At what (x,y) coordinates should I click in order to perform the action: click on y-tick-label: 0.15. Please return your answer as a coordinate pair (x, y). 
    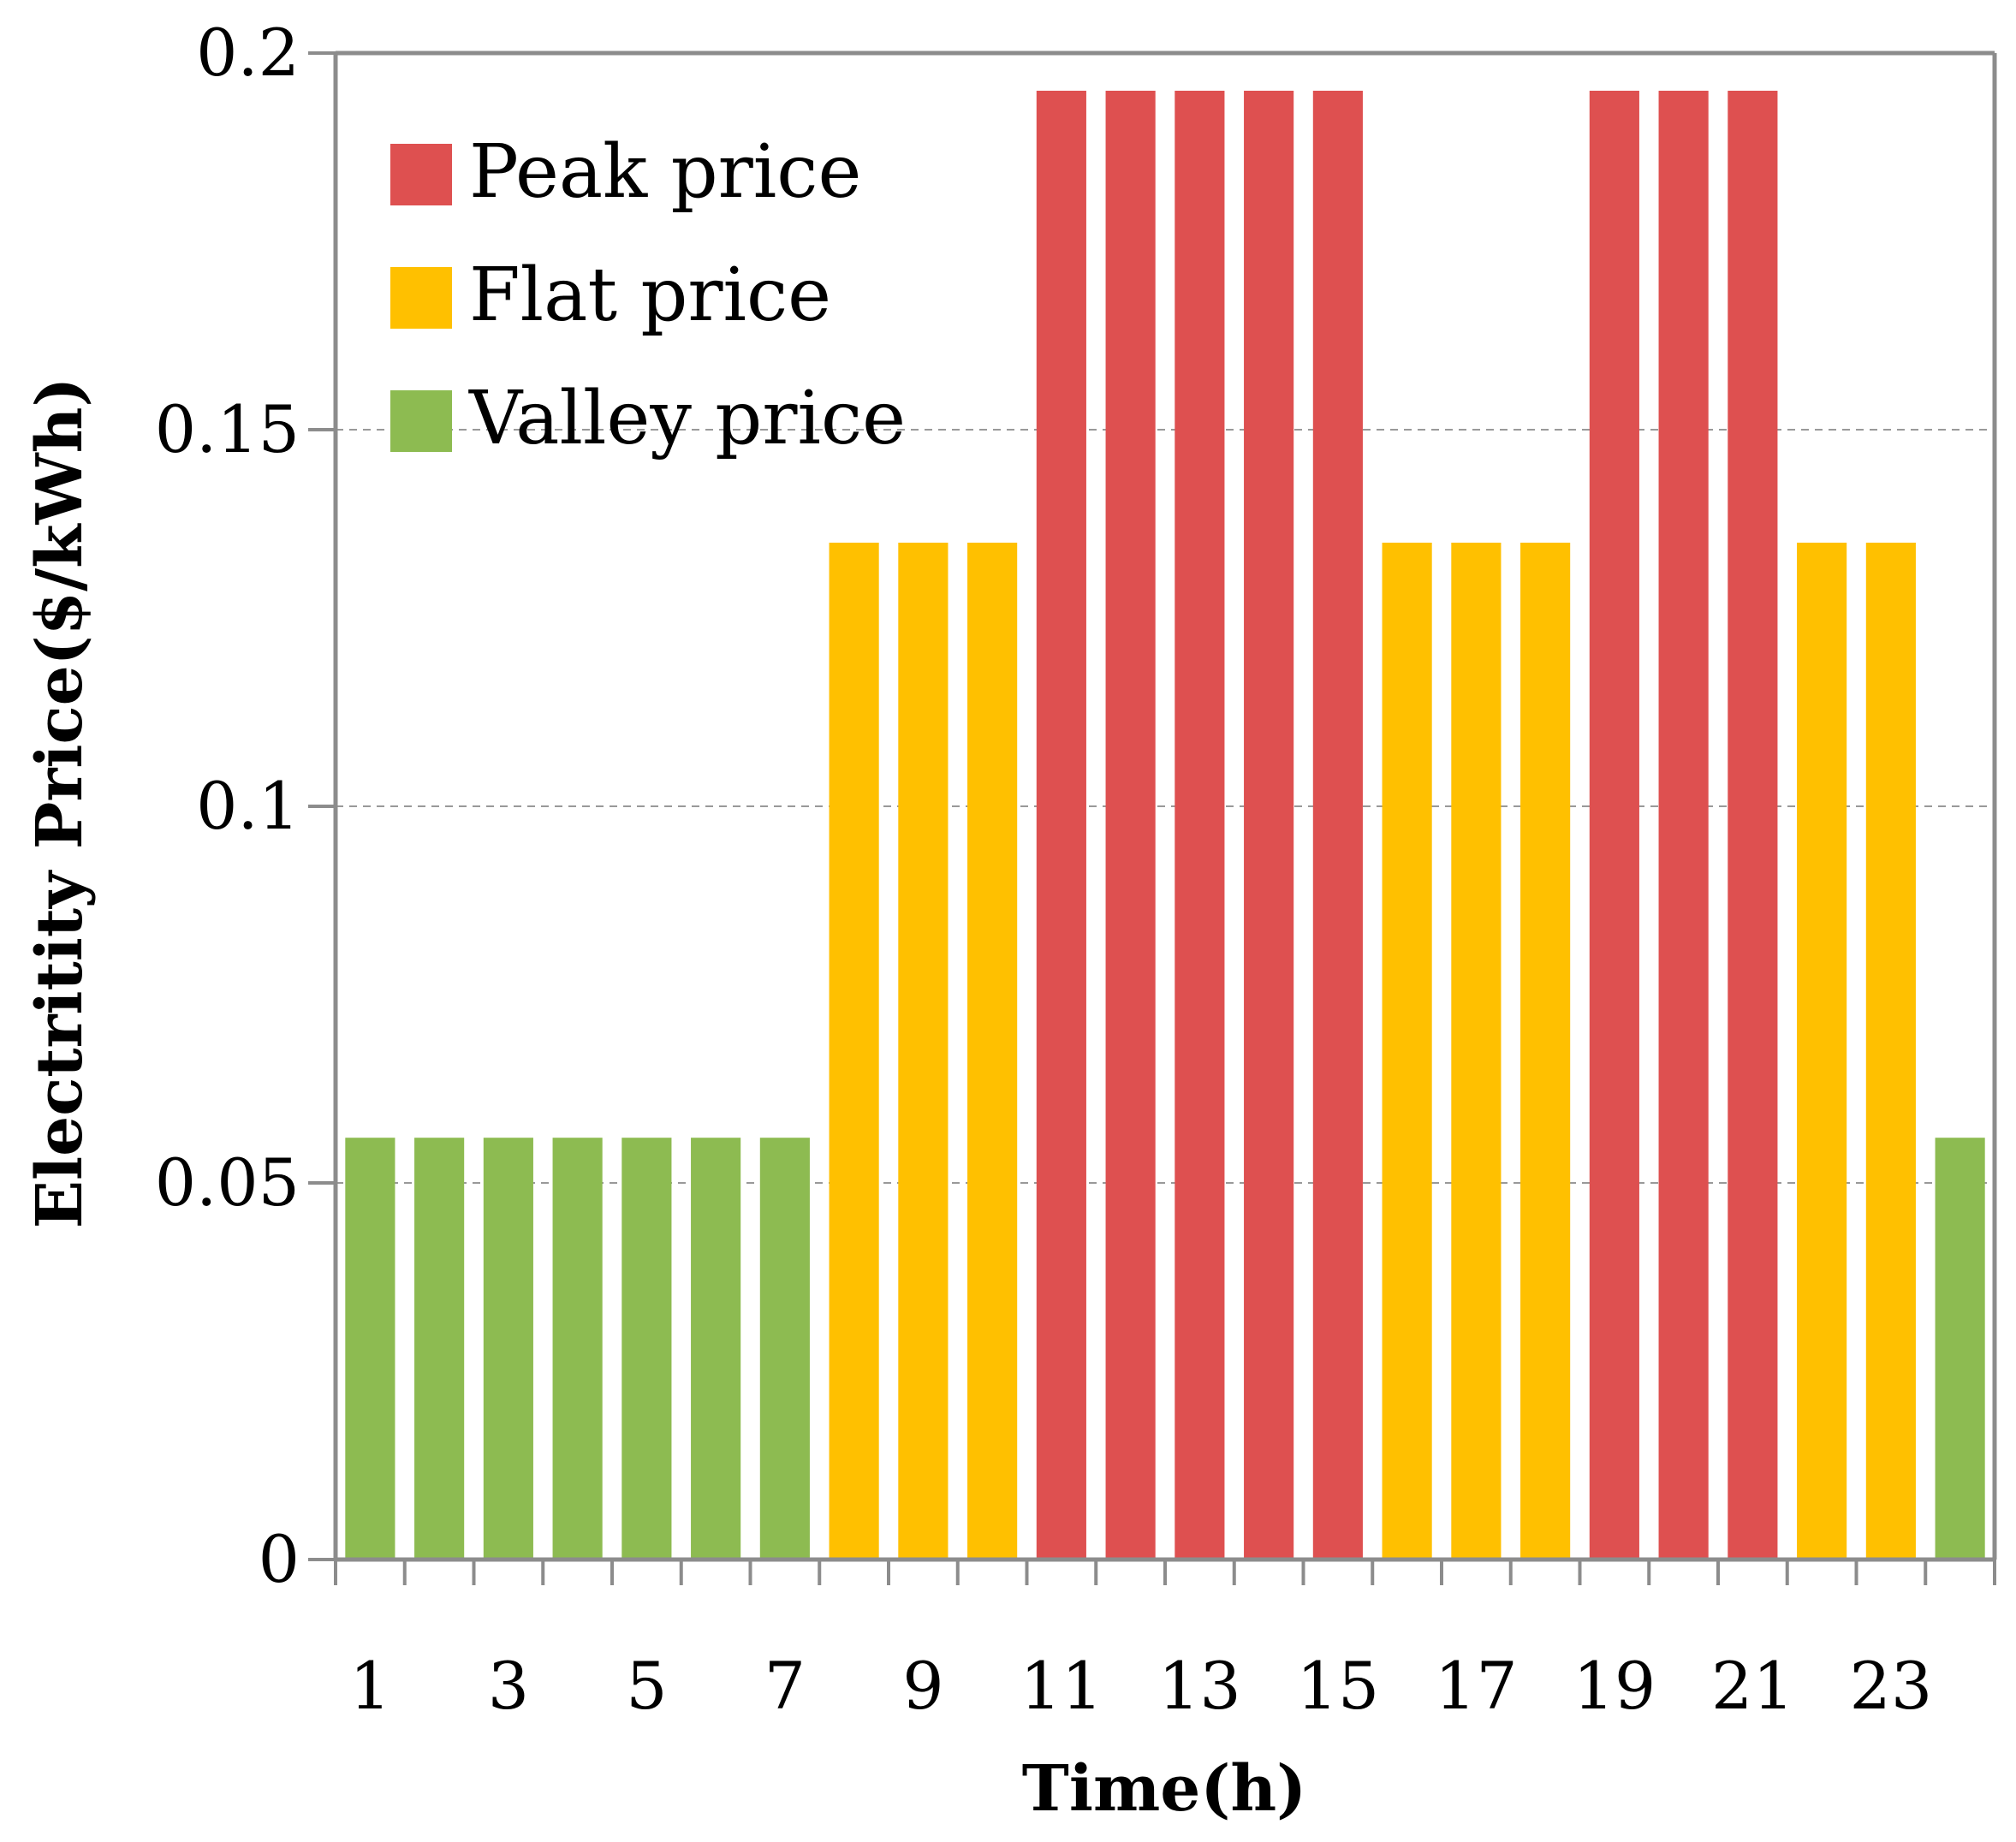
    Looking at the image, I should click on (227, 429).